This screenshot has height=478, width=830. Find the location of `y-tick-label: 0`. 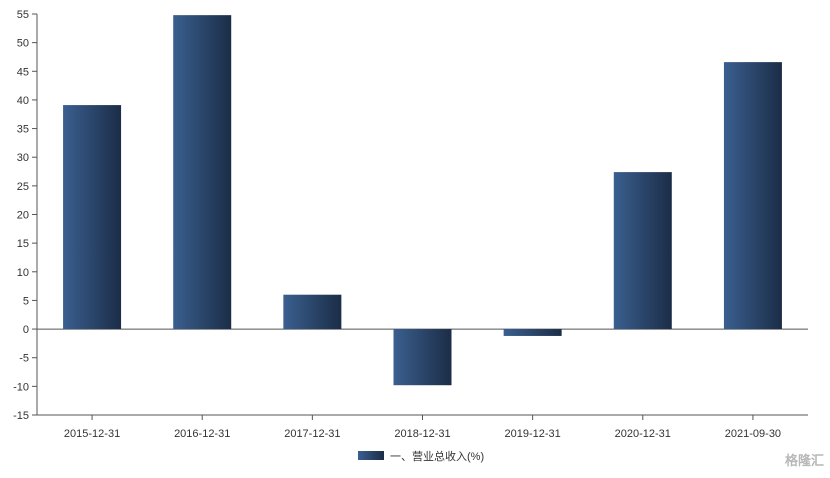

y-tick-label: 0 is located at coordinates (26, 330).